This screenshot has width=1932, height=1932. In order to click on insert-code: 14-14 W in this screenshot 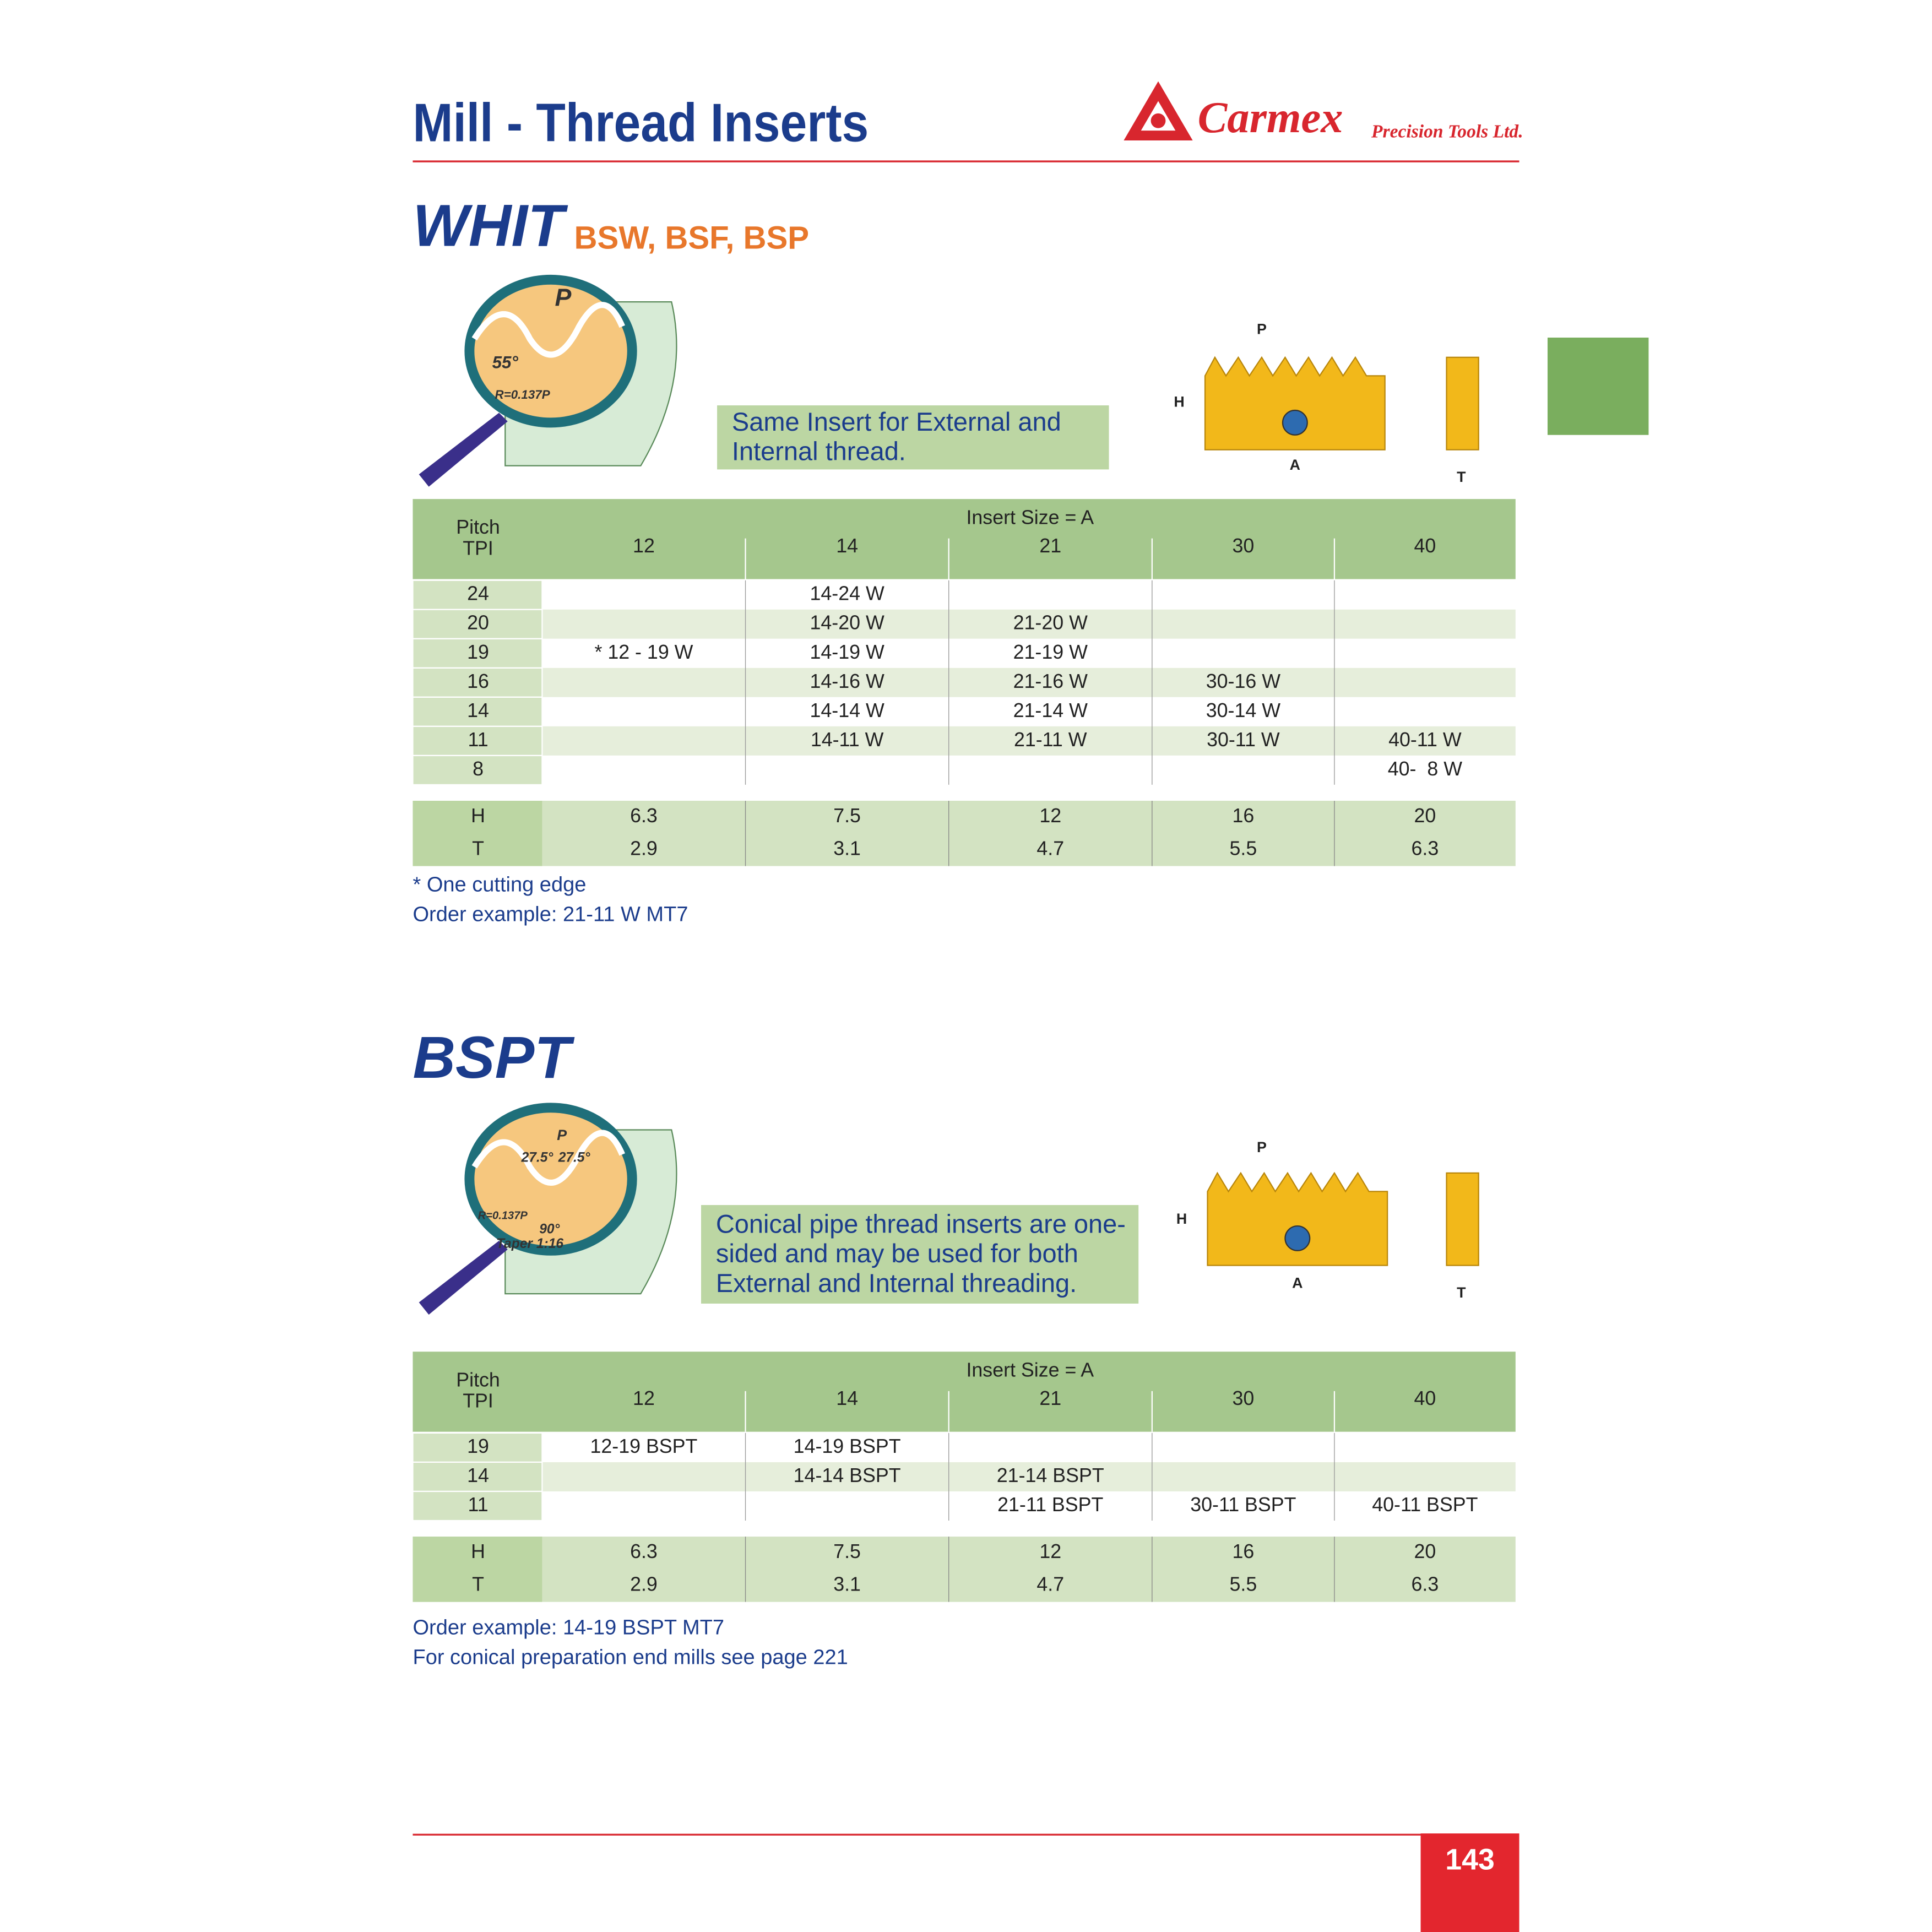, I will do `click(847, 710)`.